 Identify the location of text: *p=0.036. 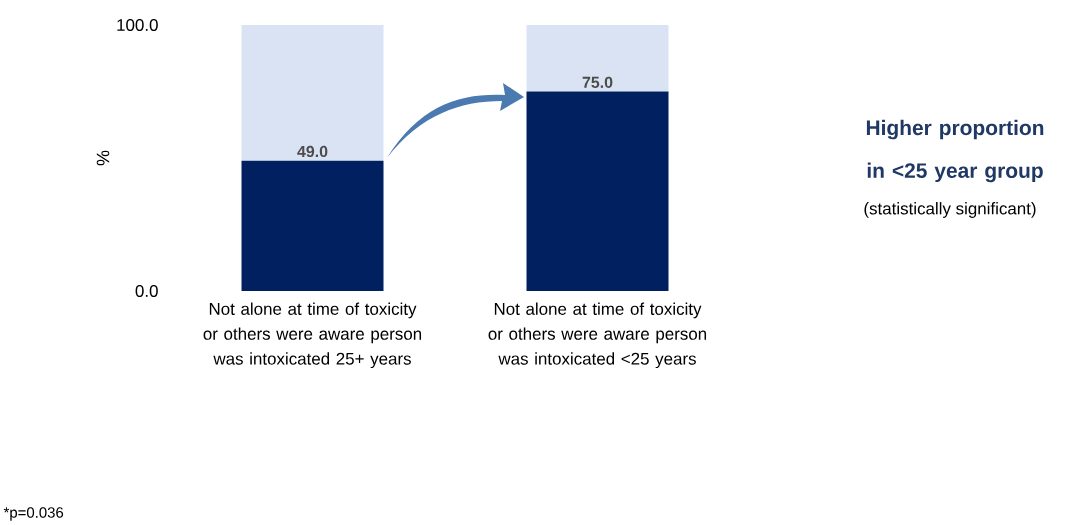
(33, 514).